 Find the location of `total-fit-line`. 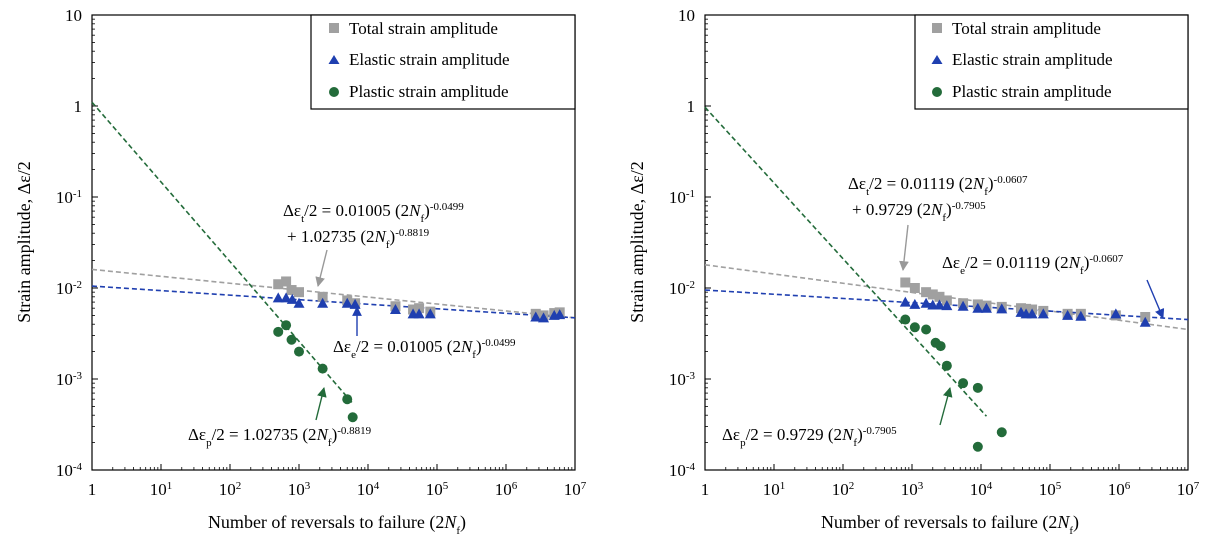

total-fit-line is located at coordinates (333, 293).